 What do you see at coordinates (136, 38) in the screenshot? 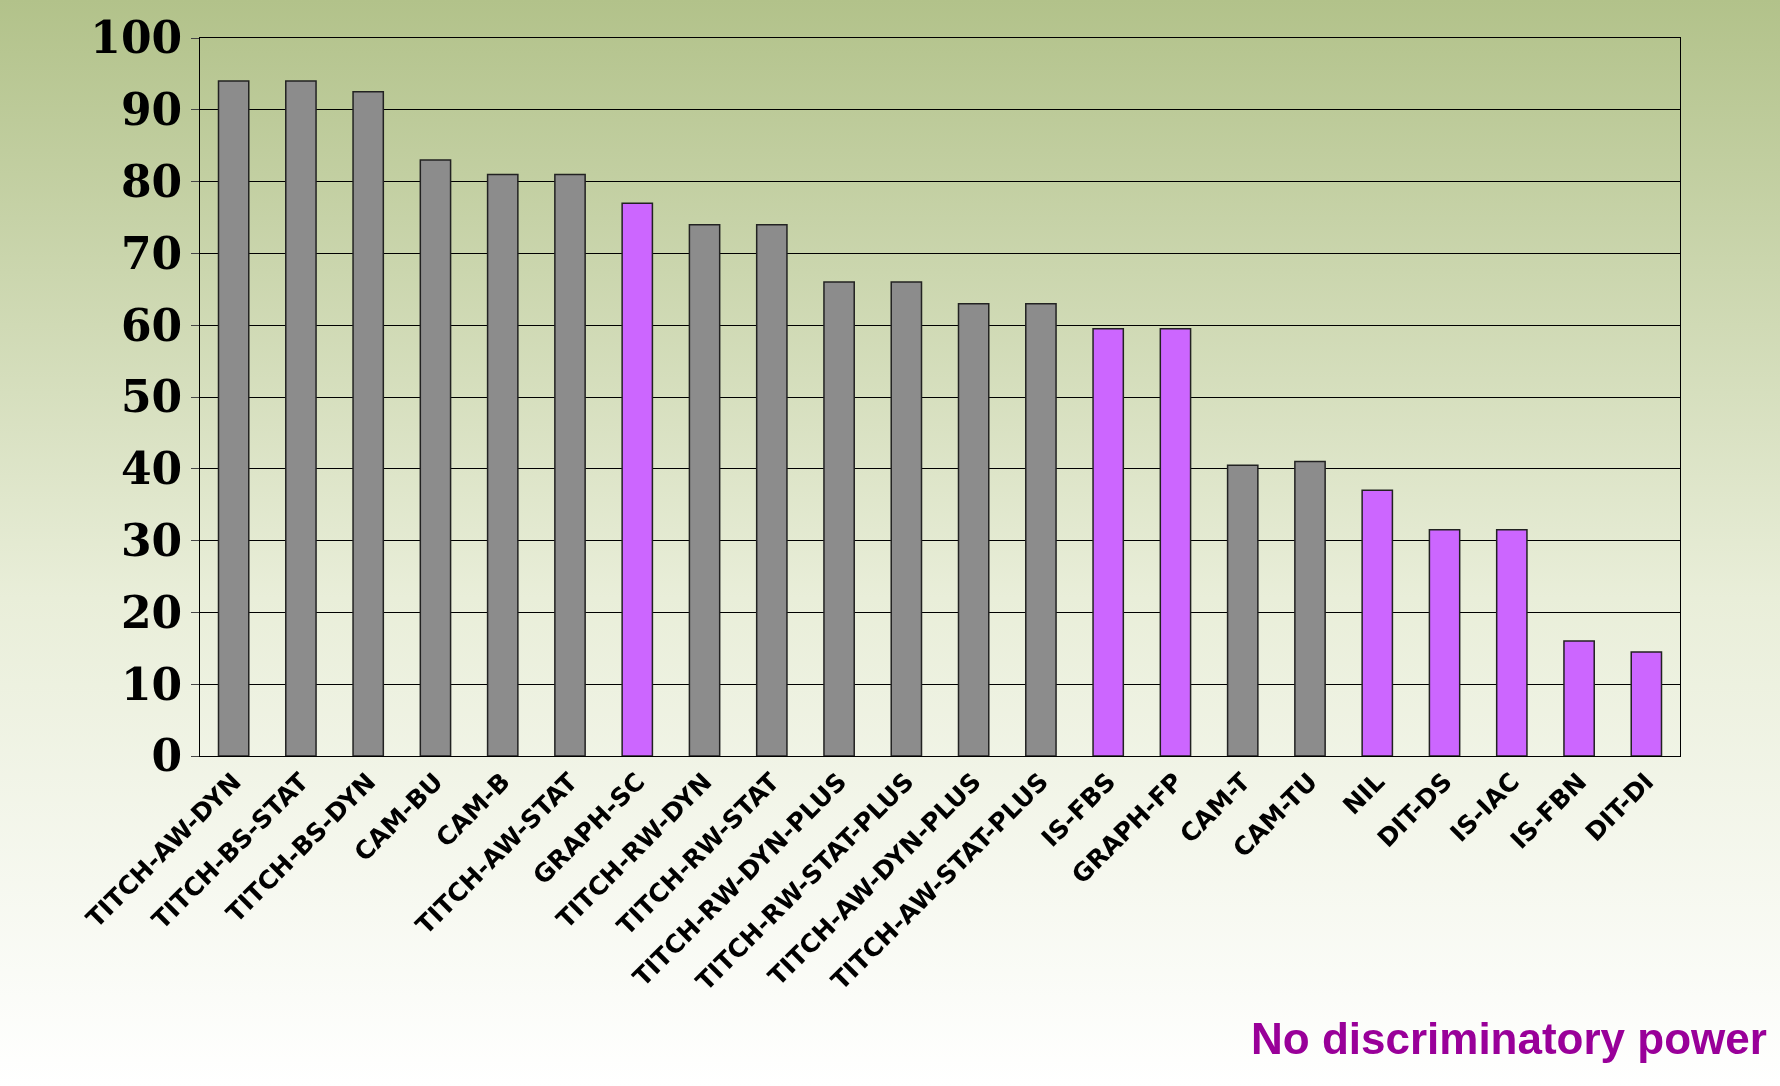
I see `y-tick-label: 100` at bounding box center [136, 38].